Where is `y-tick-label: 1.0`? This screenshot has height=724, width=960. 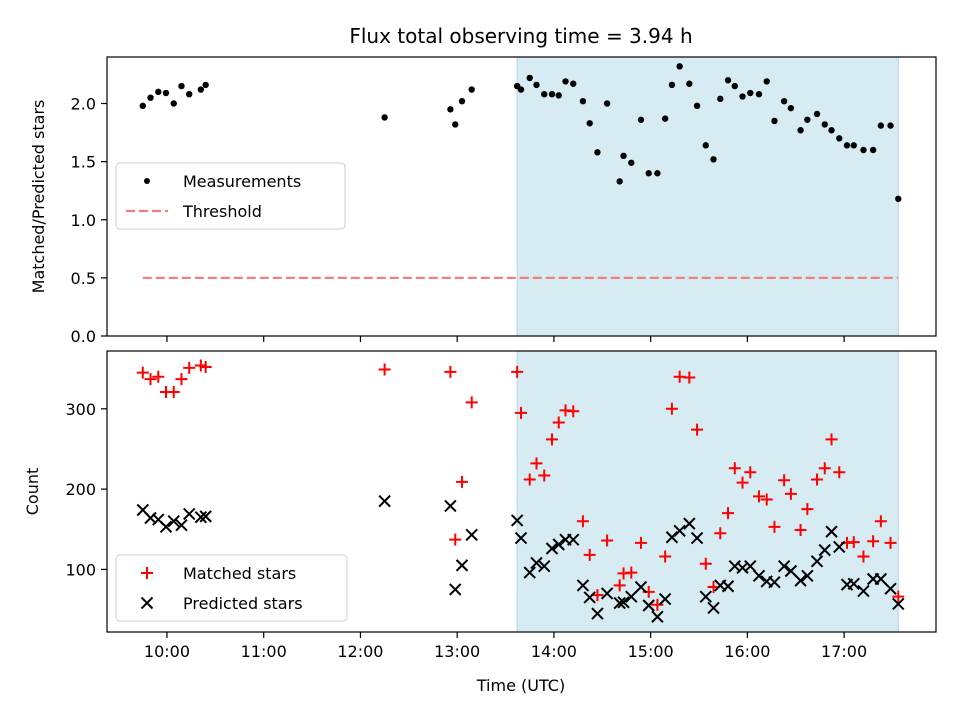
y-tick-label: 1.0 is located at coordinates (83, 220).